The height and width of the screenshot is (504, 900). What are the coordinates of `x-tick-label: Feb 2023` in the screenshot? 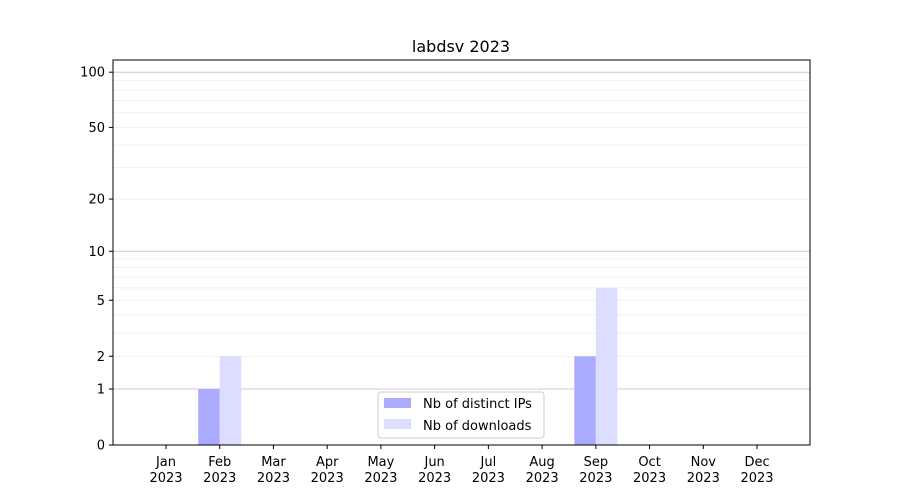 It's located at (219, 470).